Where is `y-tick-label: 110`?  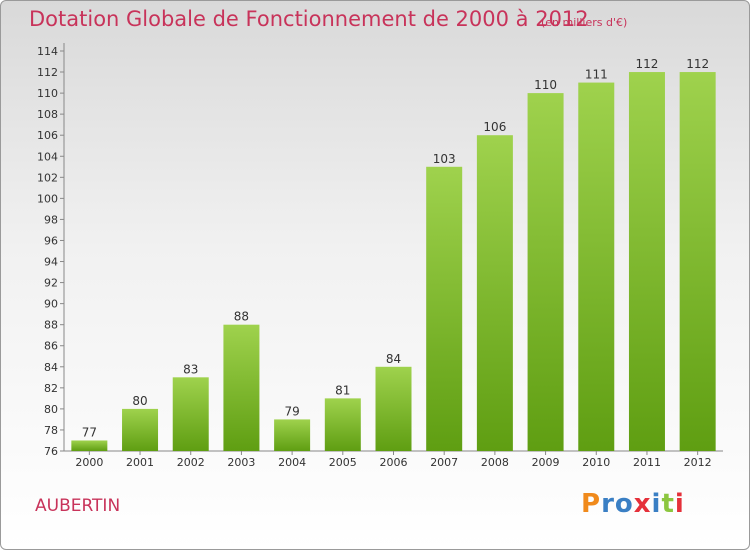
y-tick-label: 110 is located at coordinates (47, 93).